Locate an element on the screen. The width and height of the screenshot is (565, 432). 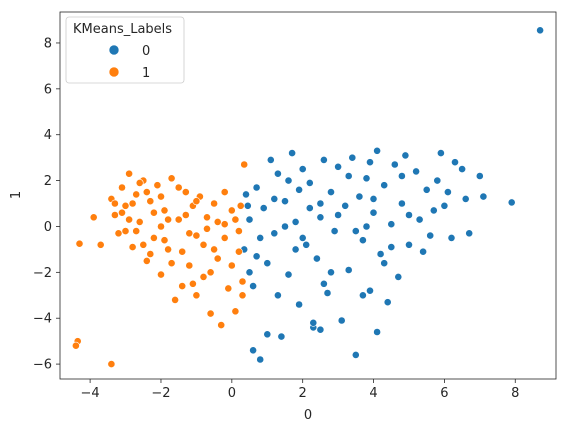
y-tick-label: 6 is located at coordinates (48, 89).